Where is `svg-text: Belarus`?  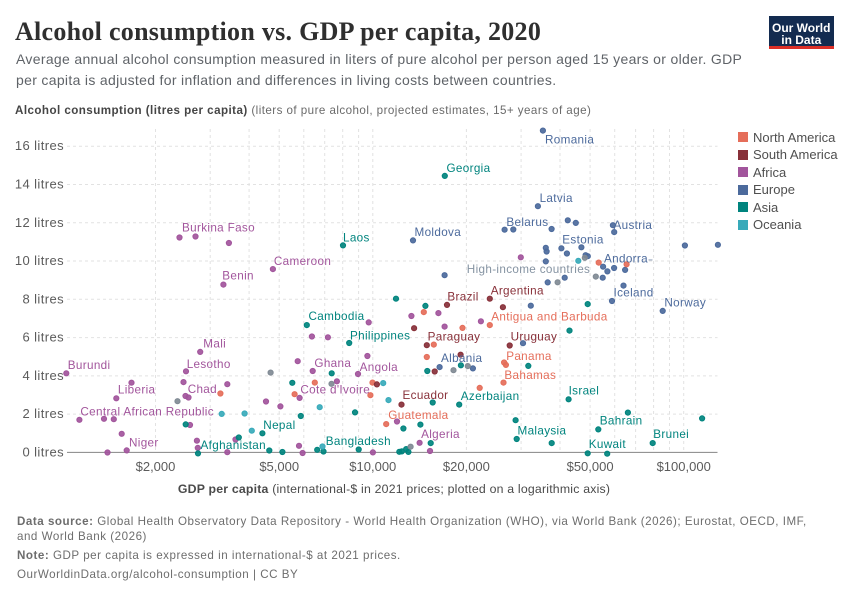
svg-text: Belarus is located at coordinates (527, 222).